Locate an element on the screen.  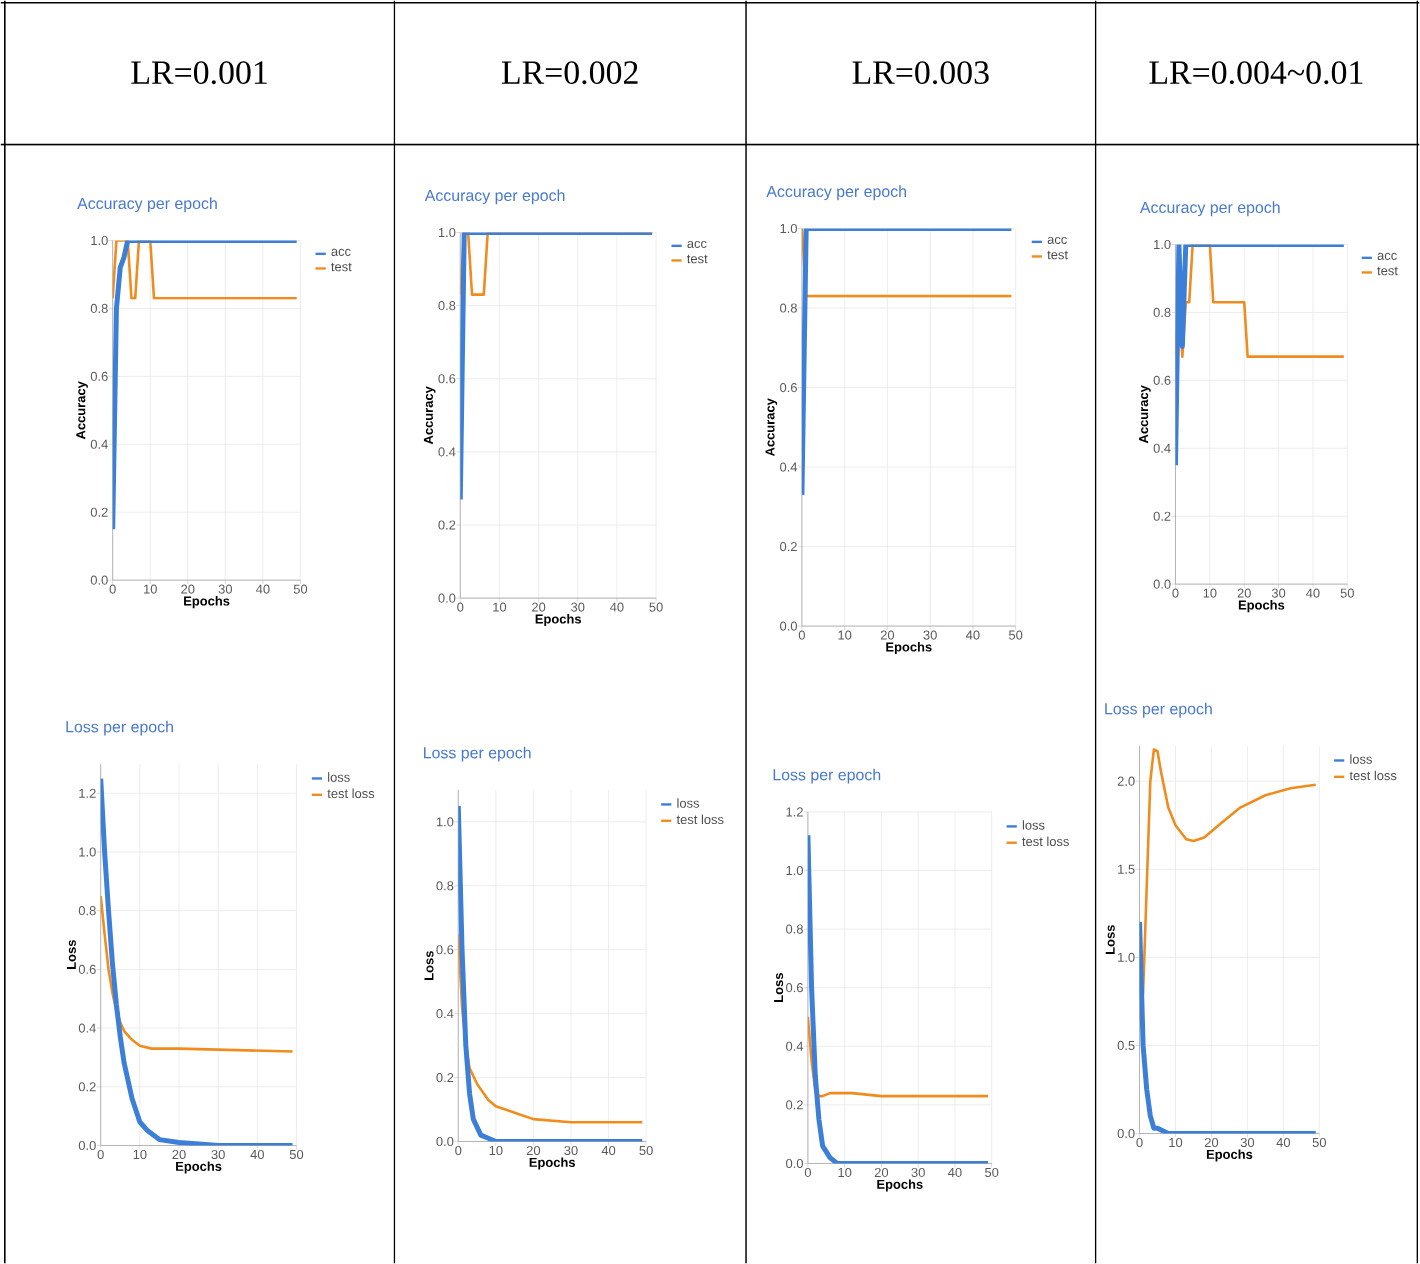
chart-title: LR=0.003 is located at coordinates (920, 73).